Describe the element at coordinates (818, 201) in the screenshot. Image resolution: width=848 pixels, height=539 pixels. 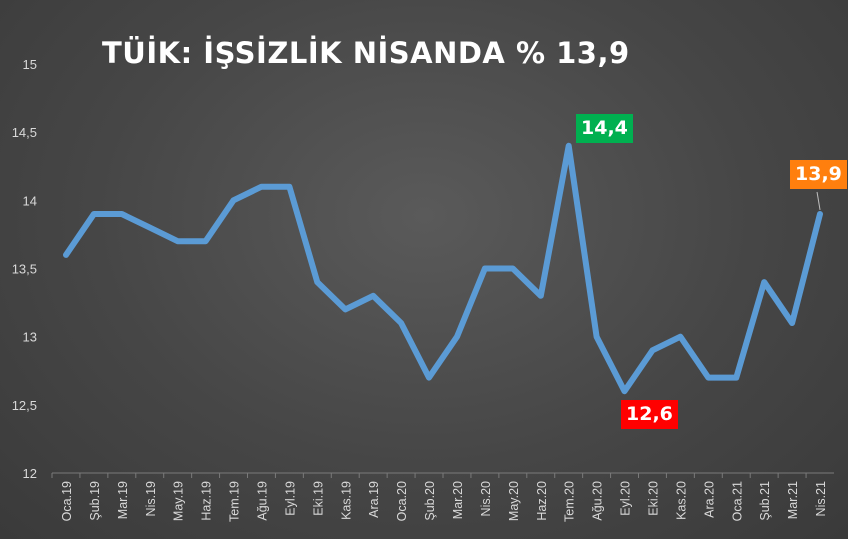
I see `callout-leader-line` at that location.